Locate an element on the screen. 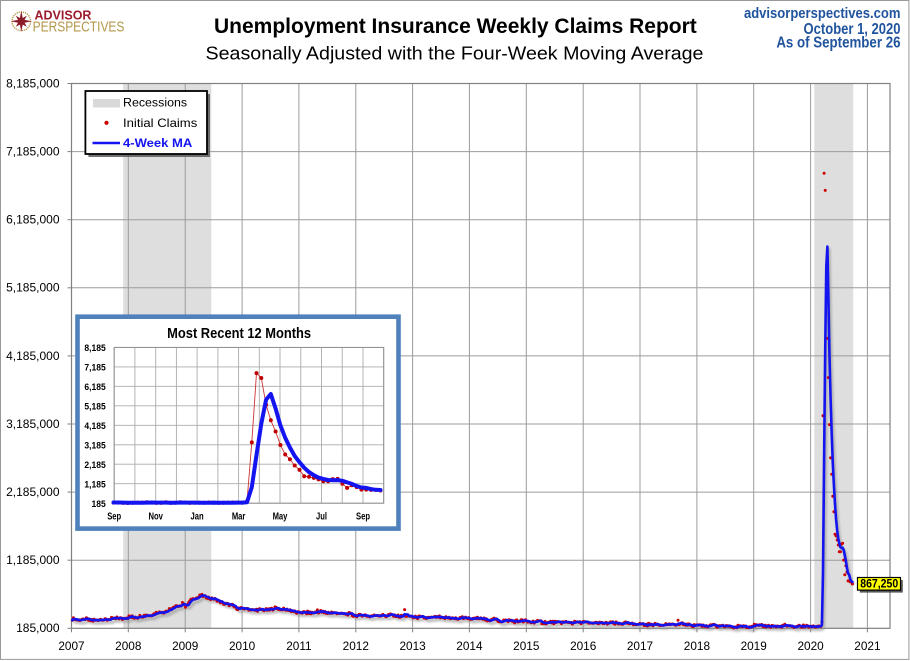 The width and height of the screenshot is (910, 661). svg-text: 2019 is located at coordinates (754, 646).